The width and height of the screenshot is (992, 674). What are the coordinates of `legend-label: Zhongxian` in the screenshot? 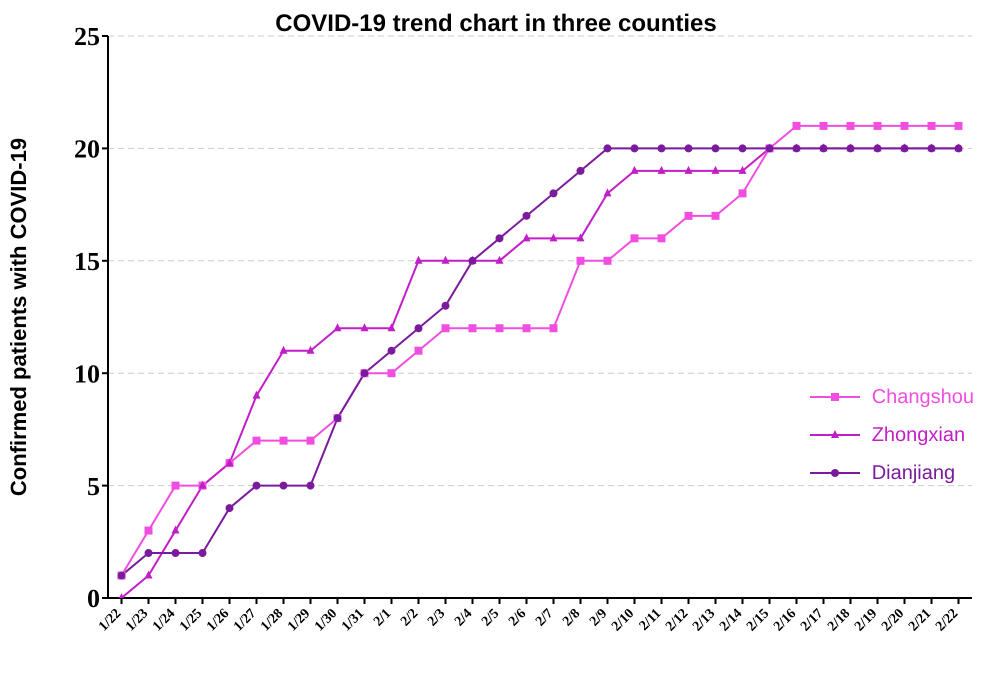 It's located at (919, 435).